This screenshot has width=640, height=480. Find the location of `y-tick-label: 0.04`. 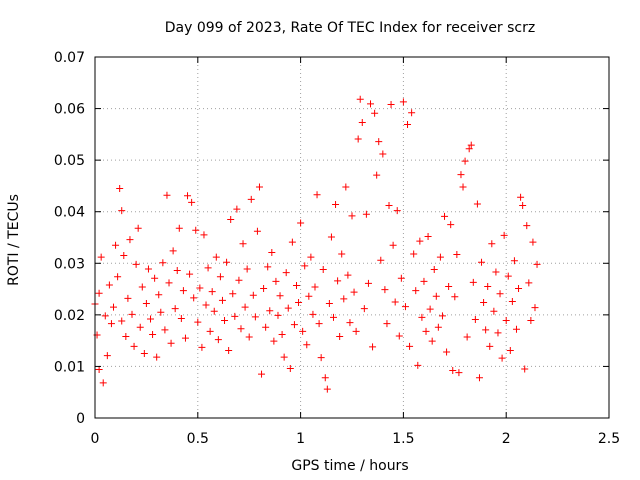

y-tick-label: 0.04 is located at coordinates (69, 213).